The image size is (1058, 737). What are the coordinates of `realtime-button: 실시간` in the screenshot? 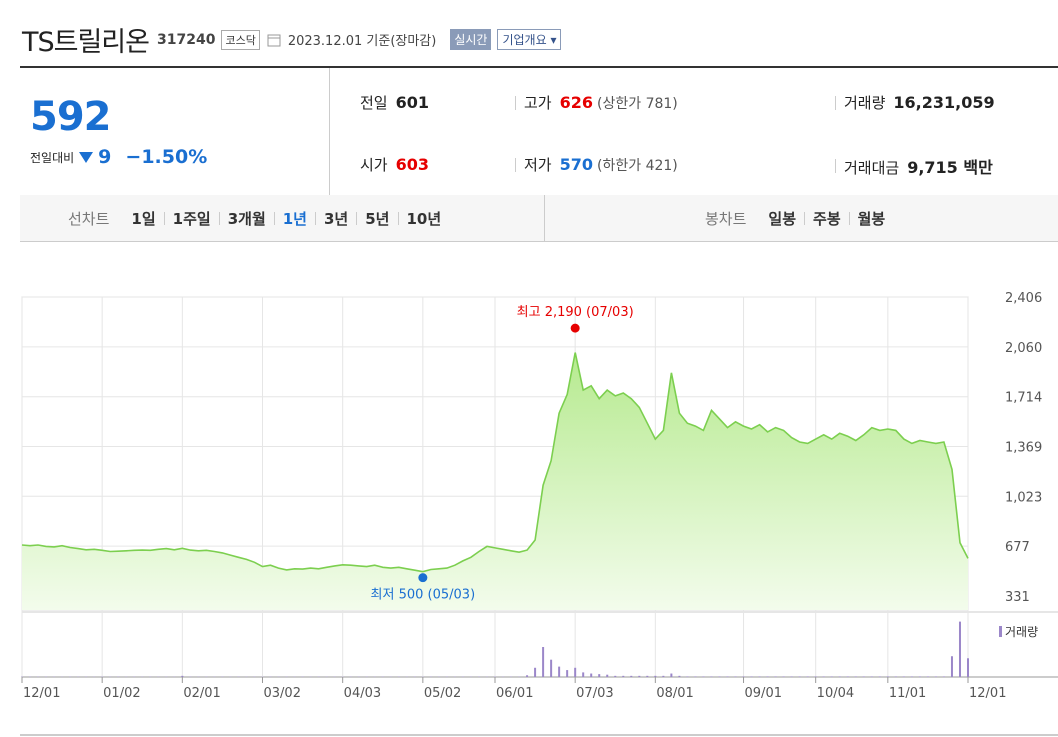 It's located at (471, 39).